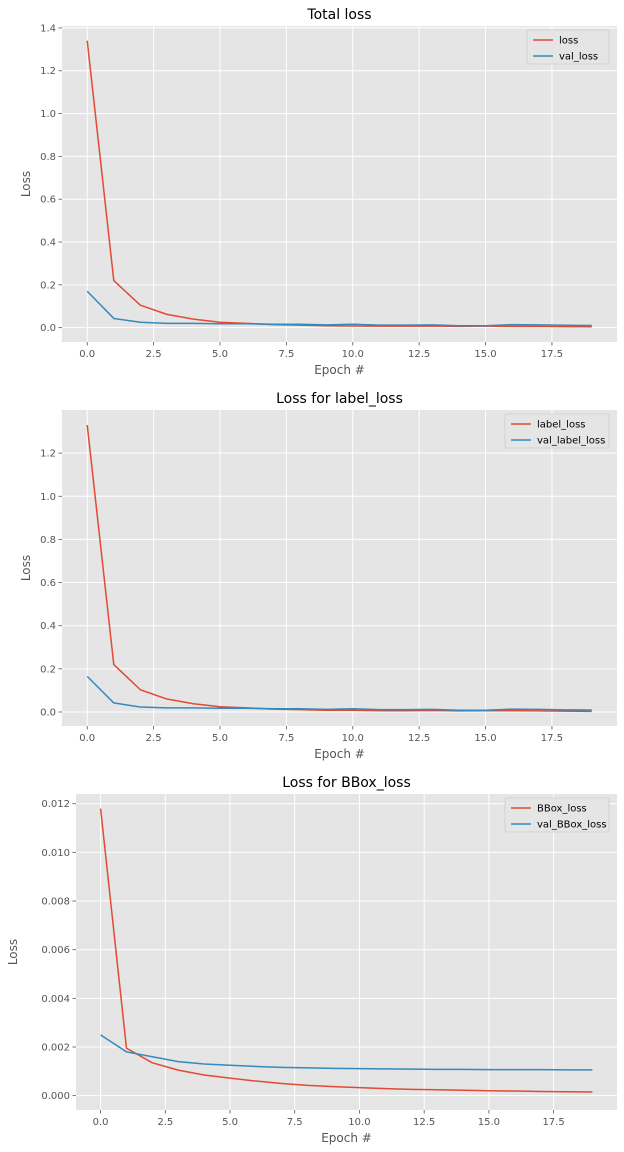  I want to click on legend: BBox_loss val_BBox_loss, so click(557, 815).